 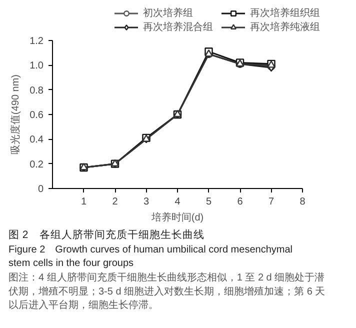 What do you see at coordinates (41, 189) in the screenshot?
I see `y-tick-label: 0` at bounding box center [41, 189].